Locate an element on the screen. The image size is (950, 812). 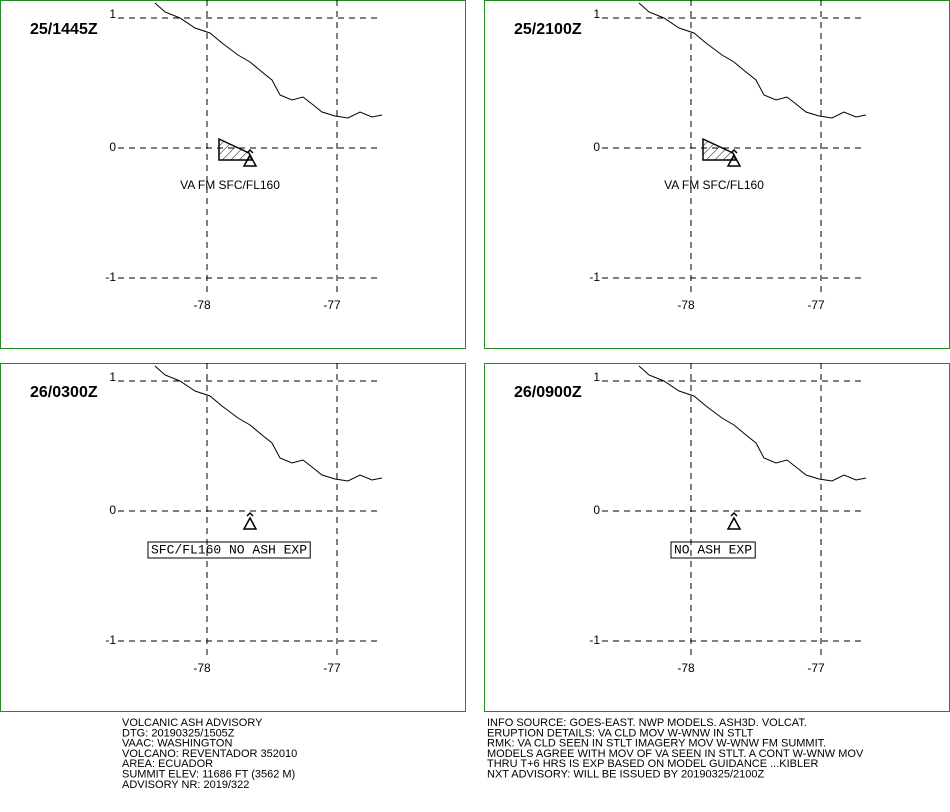
ash-label: SFC/FL160 NO ASH EXP is located at coordinates (229, 549).